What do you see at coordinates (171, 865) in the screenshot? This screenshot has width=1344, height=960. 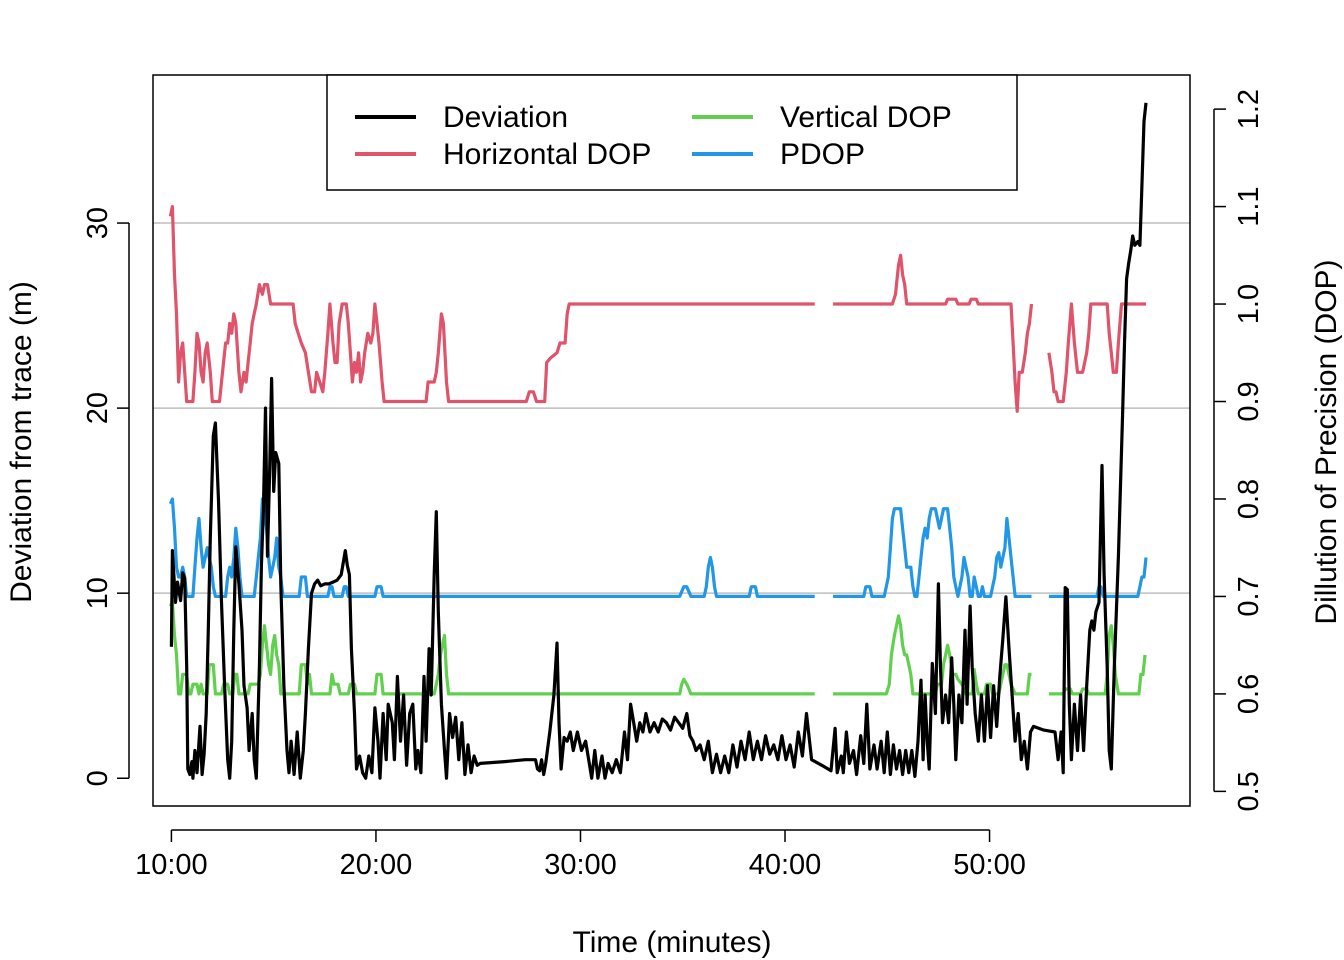 I see `x-tick-label: 10:00` at bounding box center [171, 865].